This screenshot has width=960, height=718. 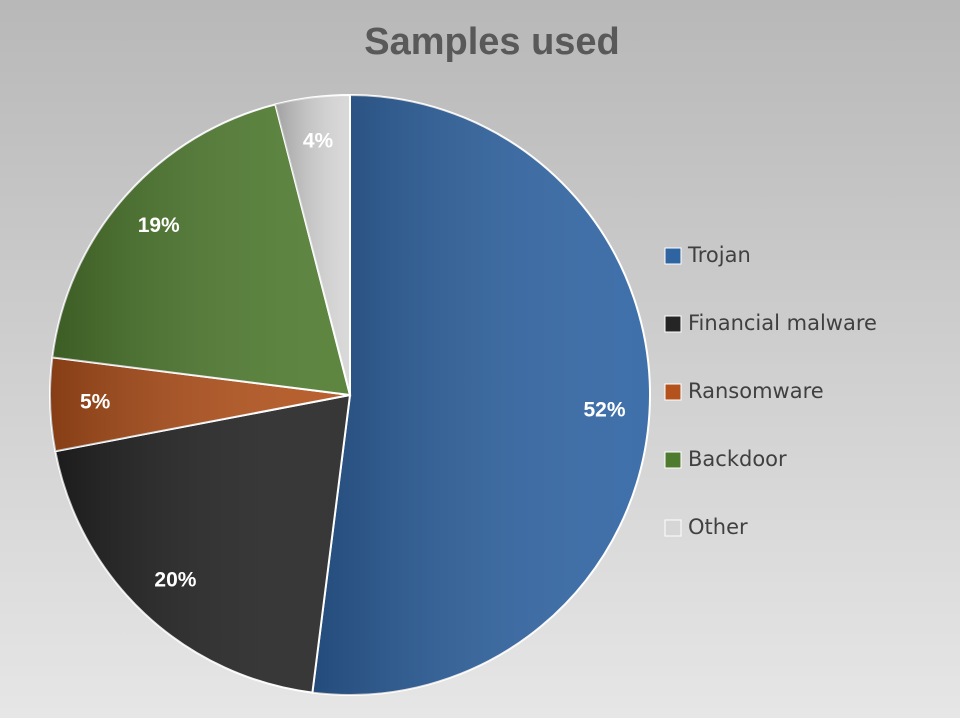 I want to click on value-label: 4%, so click(x=318, y=141).